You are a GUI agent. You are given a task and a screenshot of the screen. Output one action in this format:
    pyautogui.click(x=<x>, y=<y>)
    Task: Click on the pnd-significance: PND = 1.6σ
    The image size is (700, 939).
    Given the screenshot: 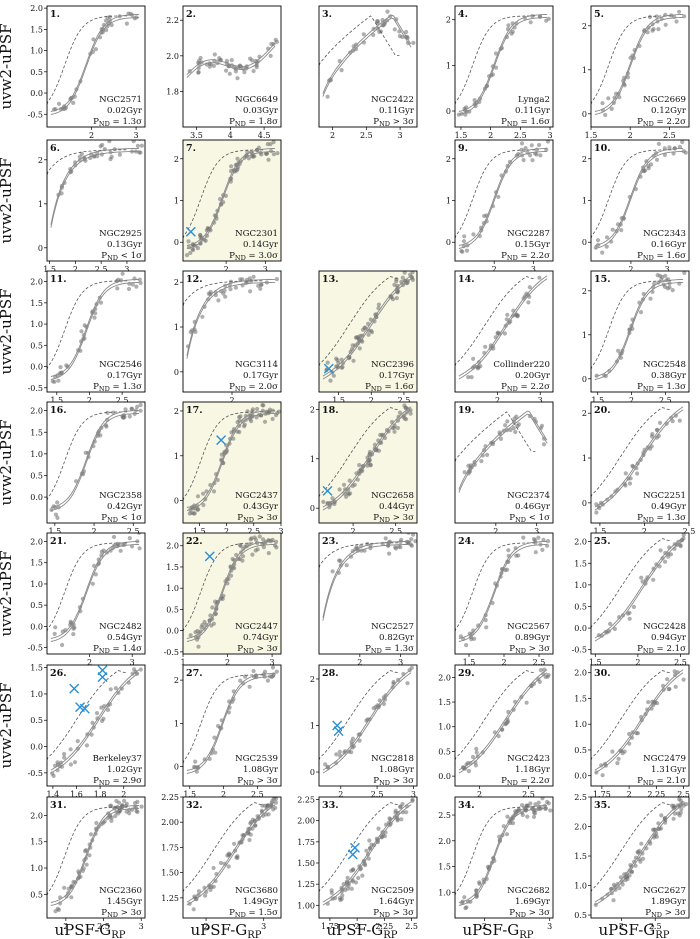 What is the action you would take?
    pyautogui.click(x=389, y=387)
    